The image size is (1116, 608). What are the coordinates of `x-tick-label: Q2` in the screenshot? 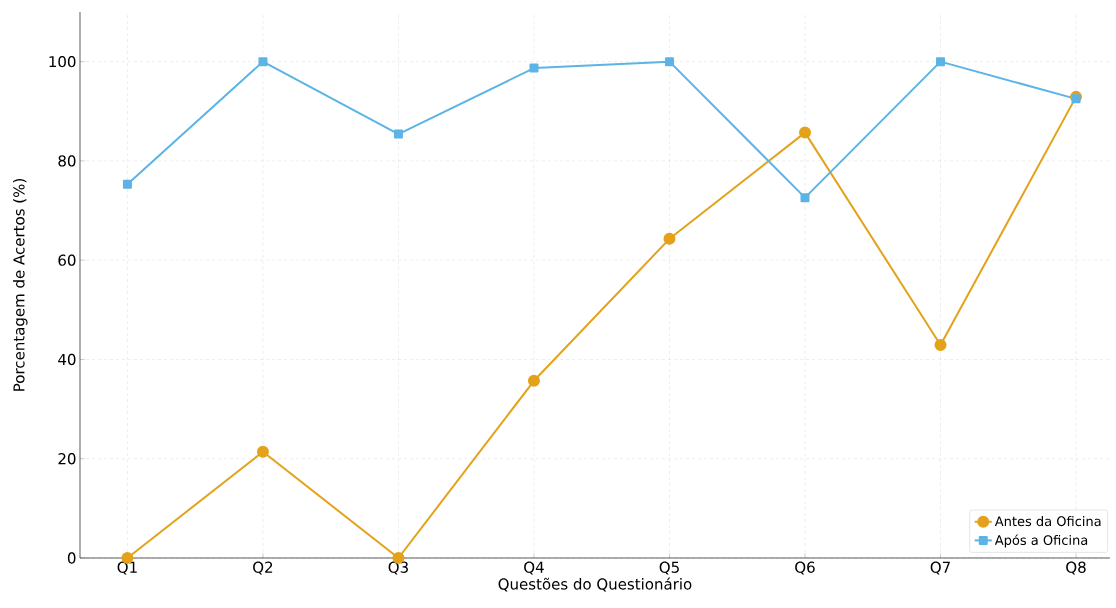 It's located at (263, 568).